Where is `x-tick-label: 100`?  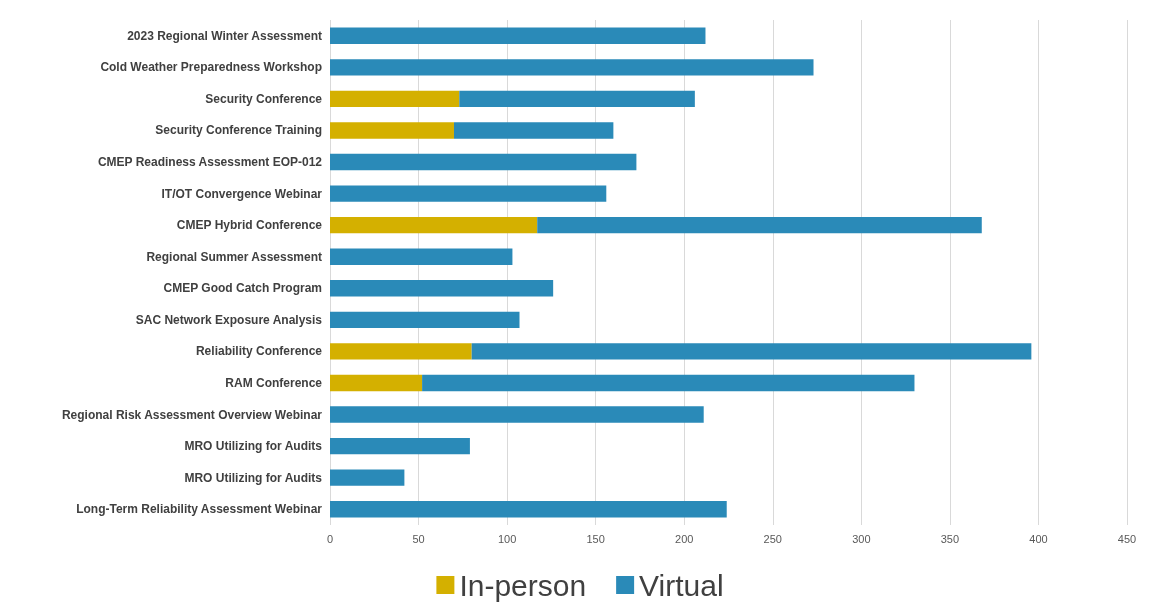 x-tick-label: 100 is located at coordinates (507, 538).